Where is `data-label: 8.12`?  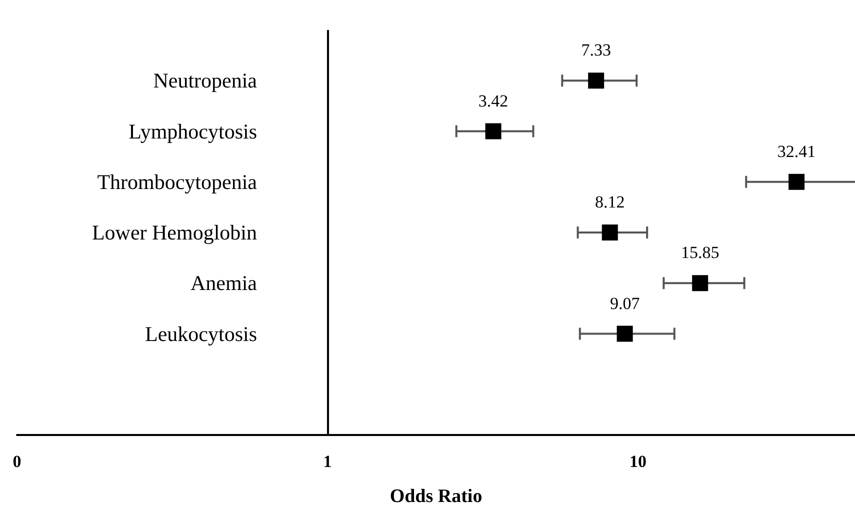
data-label: 8.12 is located at coordinates (610, 202).